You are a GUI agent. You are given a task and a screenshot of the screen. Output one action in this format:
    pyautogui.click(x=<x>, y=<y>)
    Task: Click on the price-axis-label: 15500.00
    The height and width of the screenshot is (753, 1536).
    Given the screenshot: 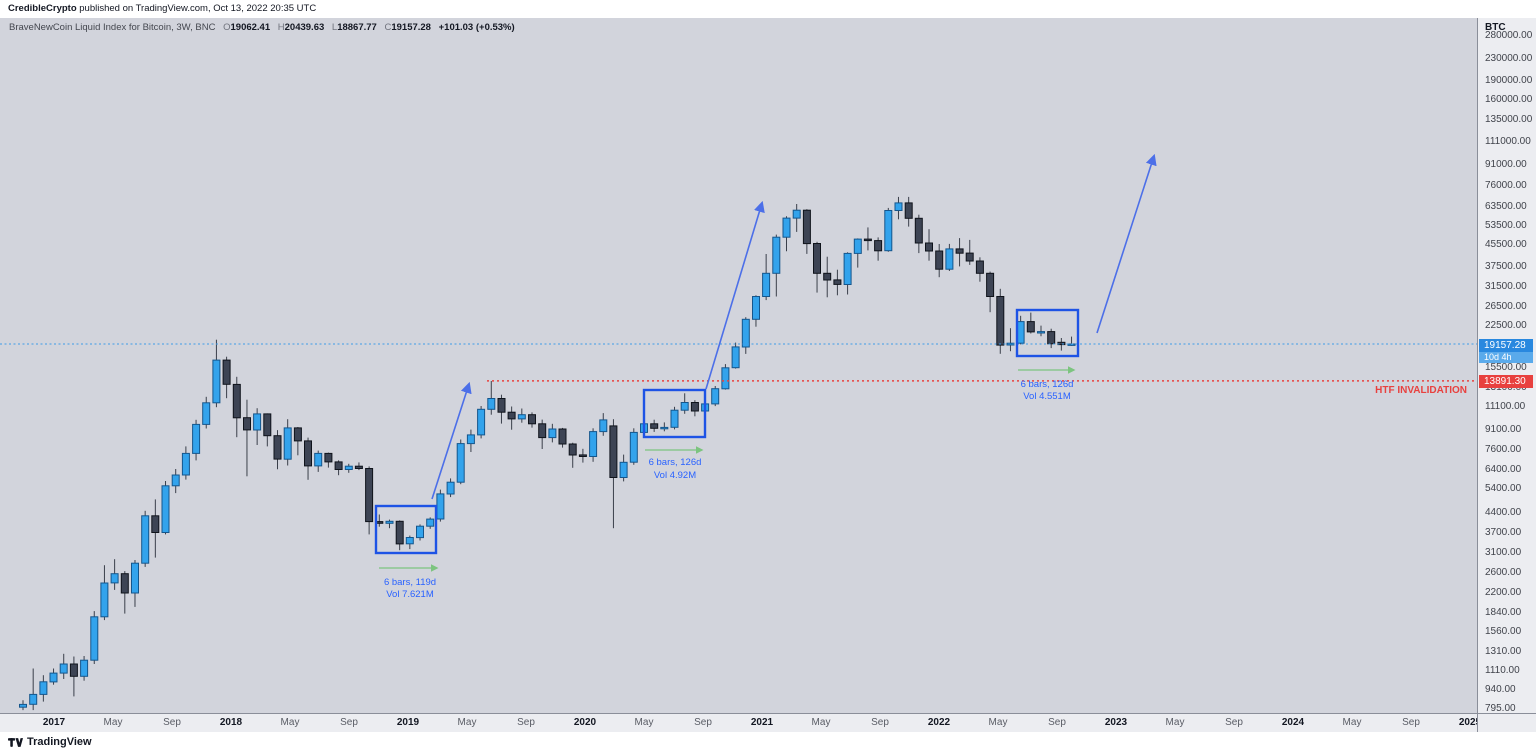 What is the action you would take?
    pyautogui.click(x=1506, y=368)
    